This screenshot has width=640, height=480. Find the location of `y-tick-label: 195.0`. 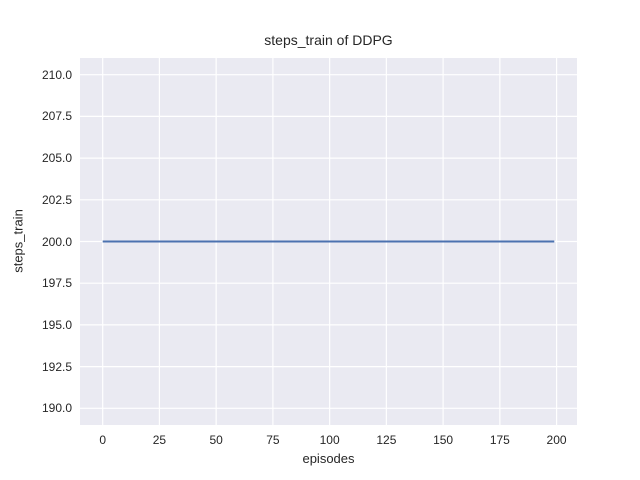

y-tick-label: 195.0 is located at coordinates (56, 324).